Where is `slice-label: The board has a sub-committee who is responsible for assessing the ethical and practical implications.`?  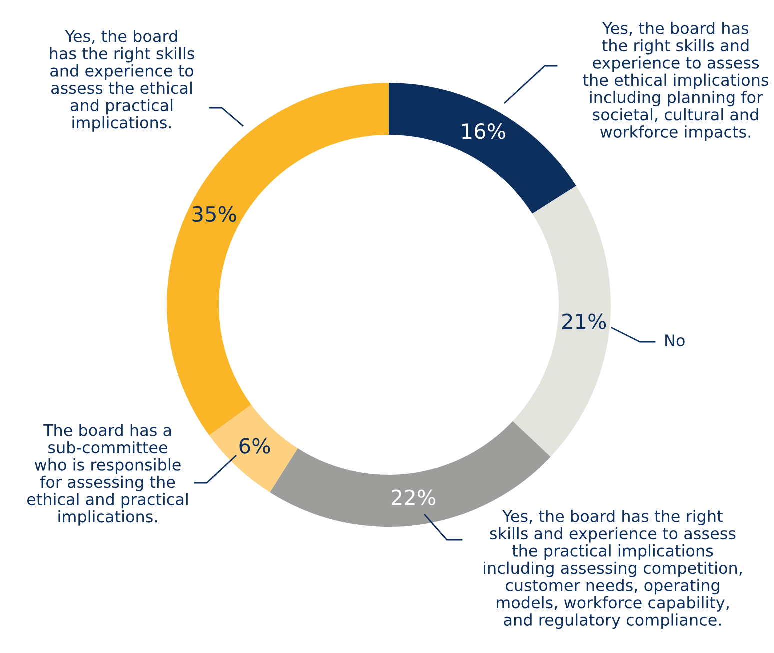 slice-label: The board has a sub-committee who is responsible for assessing the ethical and practical implications. is located at coordinates (107, 475).